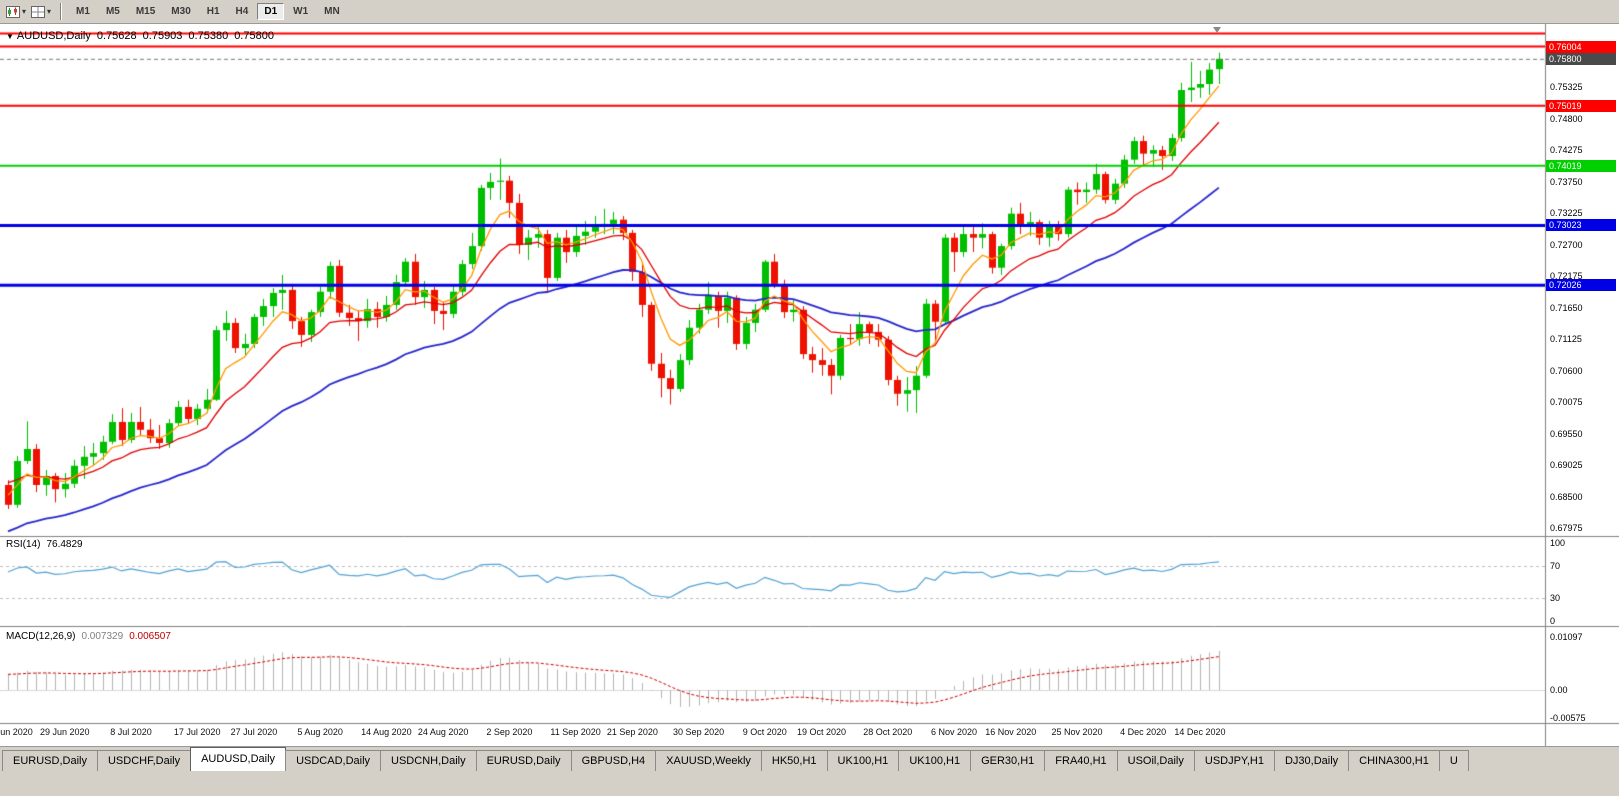  What do you see at coordinates (64, 544) in the screenshot?
I see `rsi-value: 76.4829` at bounding box center [64, 544].